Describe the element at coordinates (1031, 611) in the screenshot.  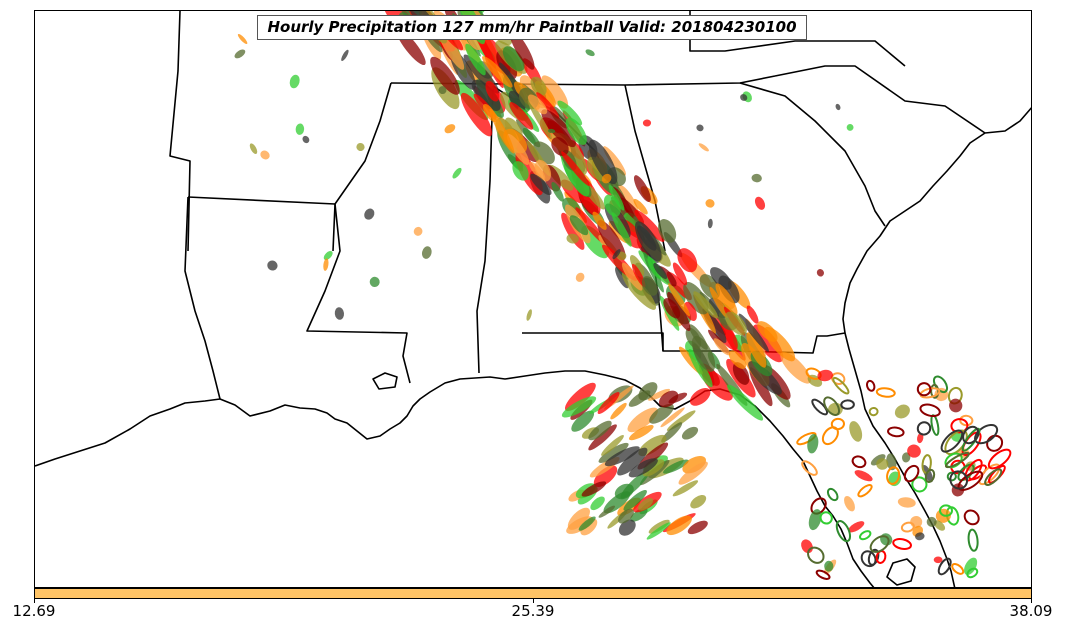
I see `colorbar-tick-label-max: 38.09` at that location.